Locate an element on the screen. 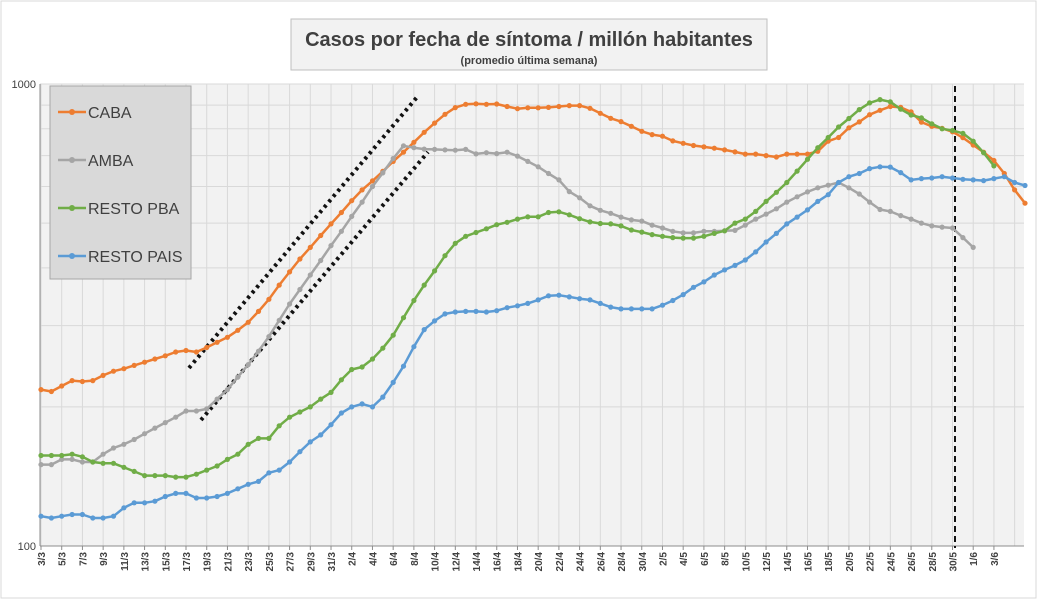 This screenshot has width=1037, height=604. x-tick-label: 28/5 is located at coordinates (933, 562).